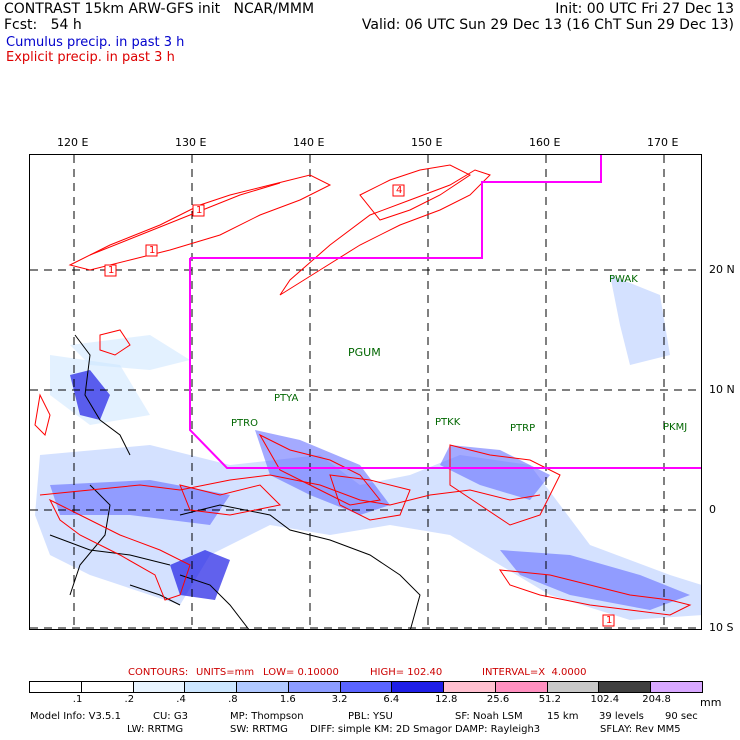  Describe the element at coordinates (225, 672) in the screenshot. I see `contours-units: UNITS=mm` at that location.